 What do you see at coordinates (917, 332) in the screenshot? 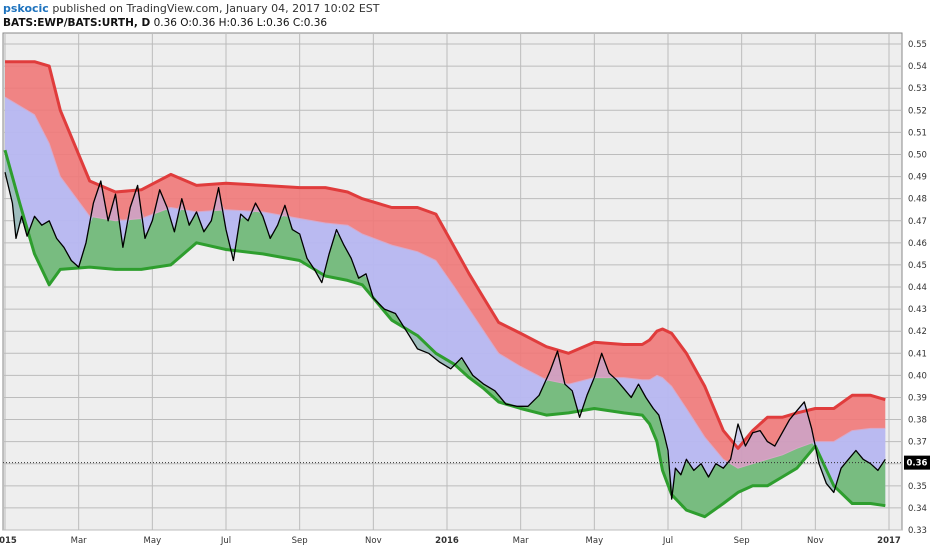
I see `y-tick-label: 0.42` at bounding box center [917, 332].